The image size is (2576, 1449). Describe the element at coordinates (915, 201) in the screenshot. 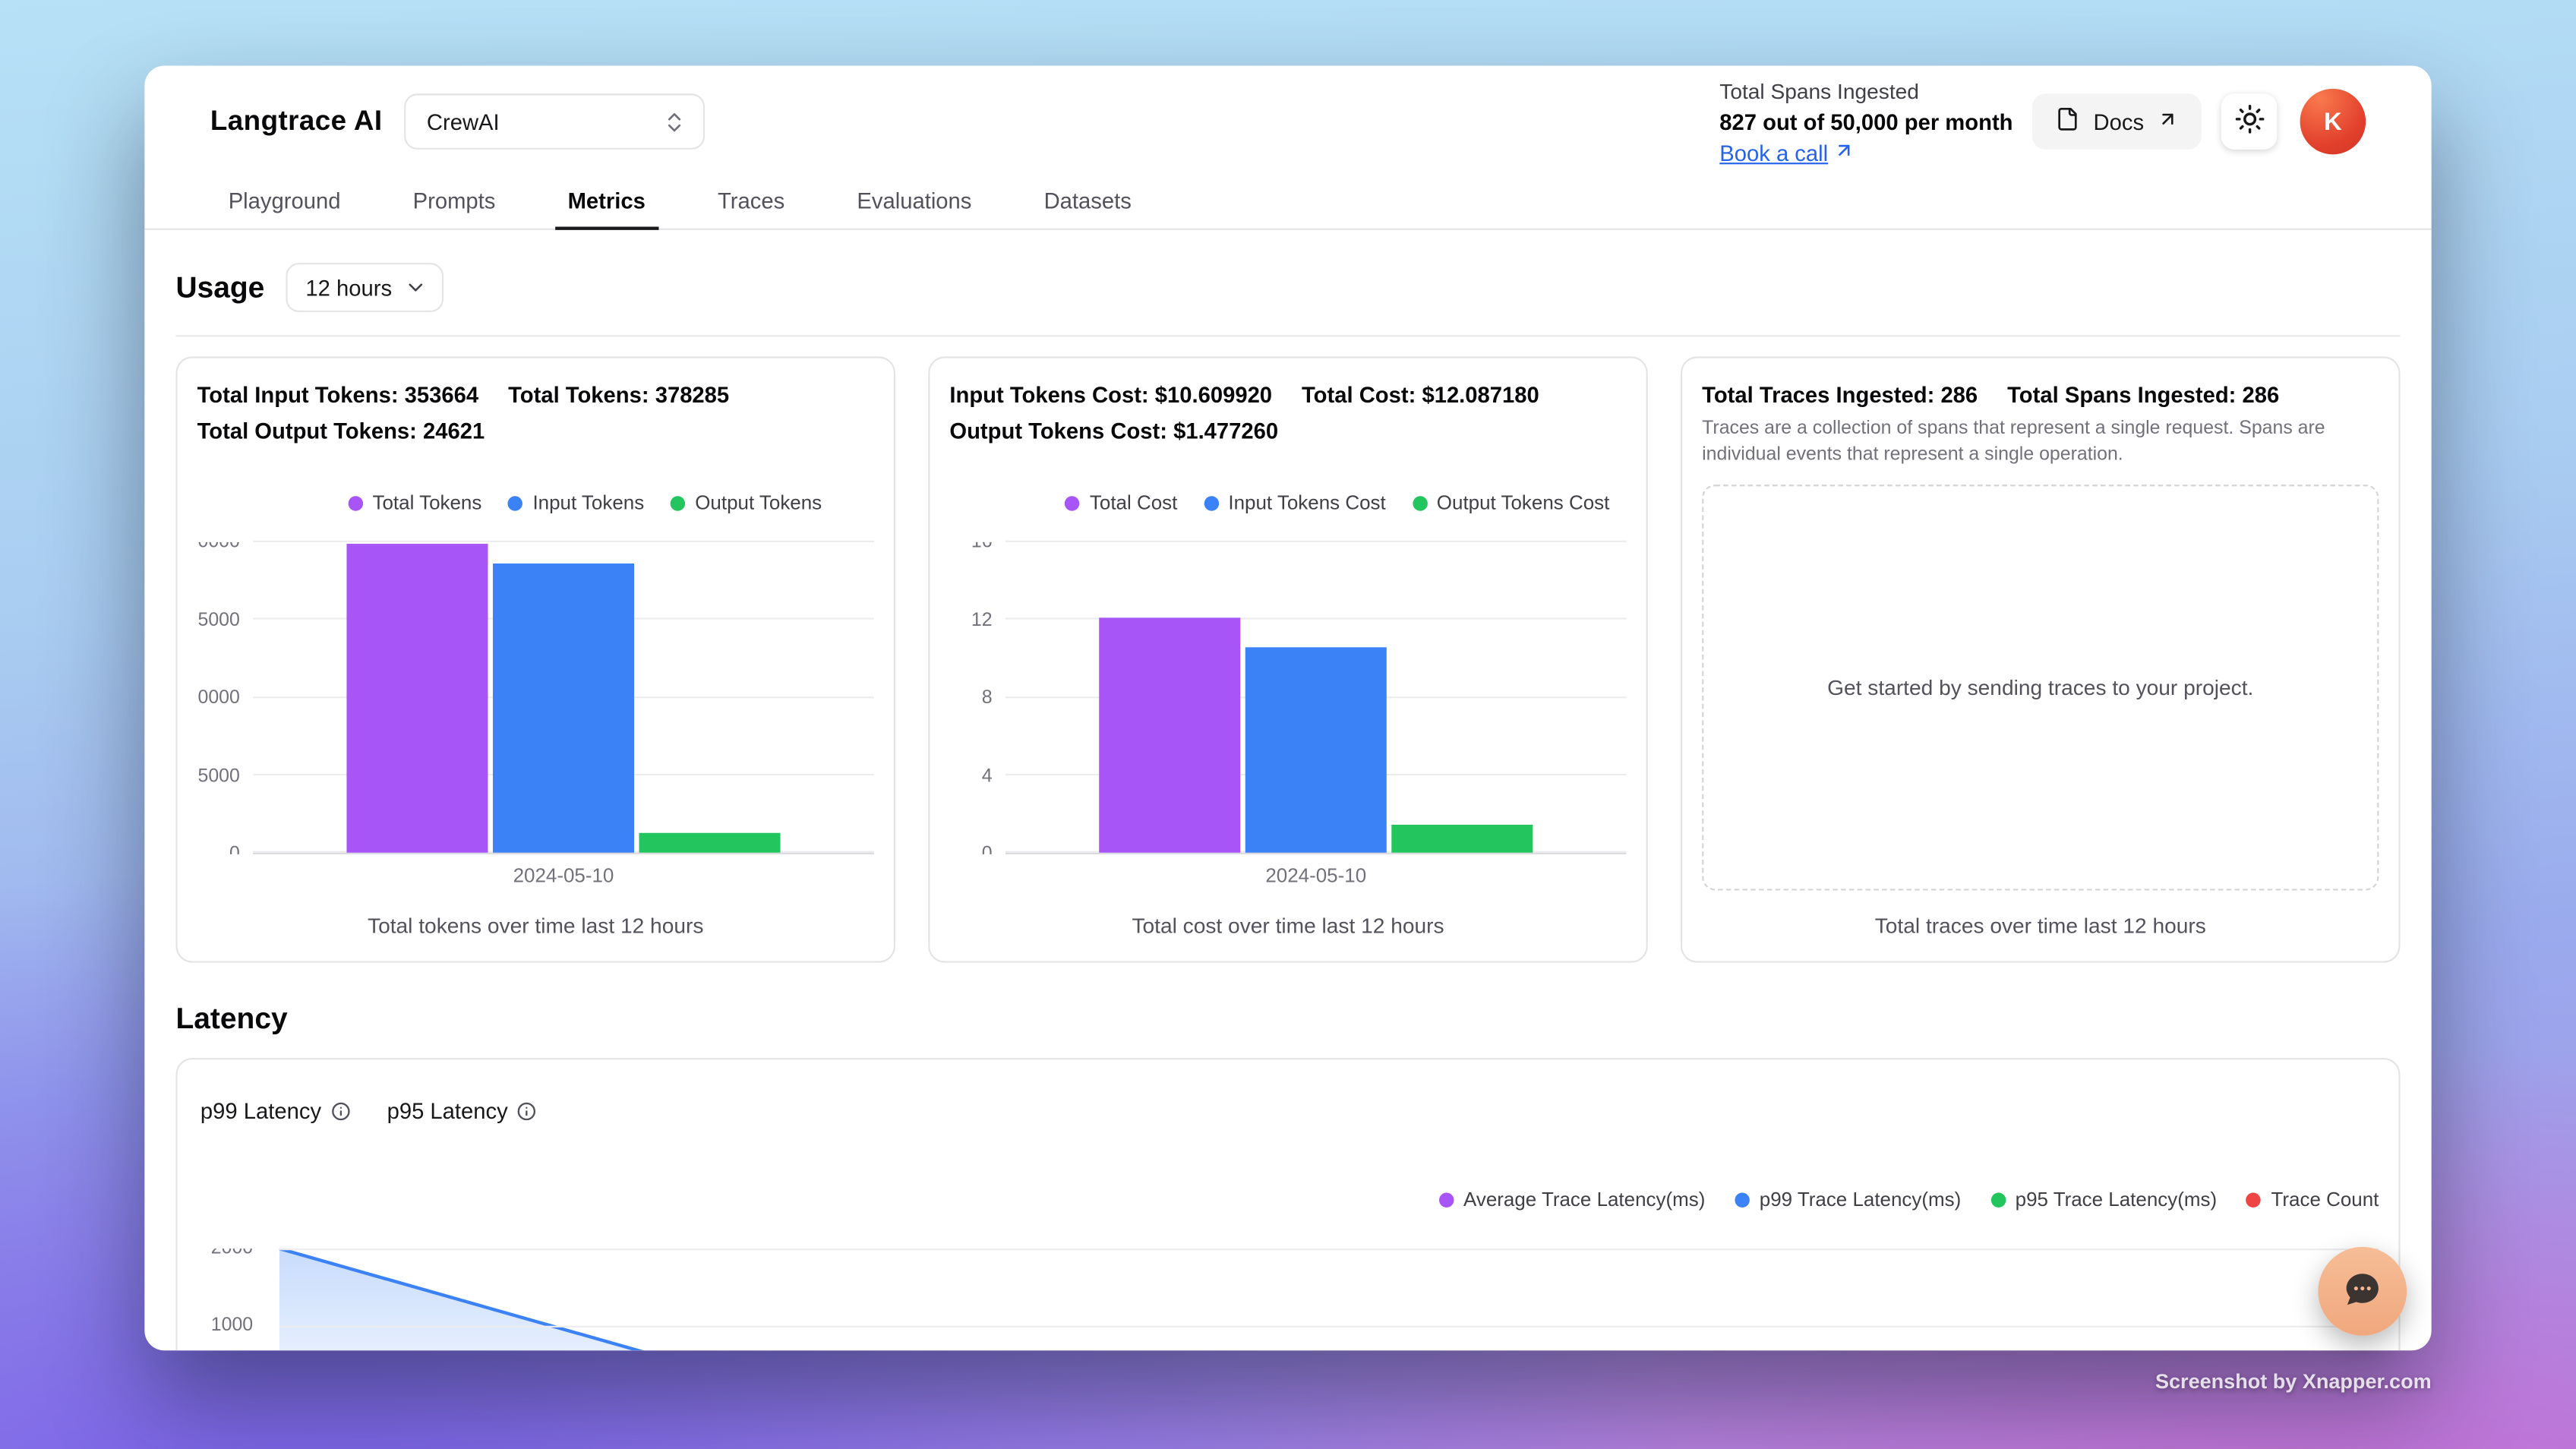

I see `tab-evaluations: Evaluations` at that location.